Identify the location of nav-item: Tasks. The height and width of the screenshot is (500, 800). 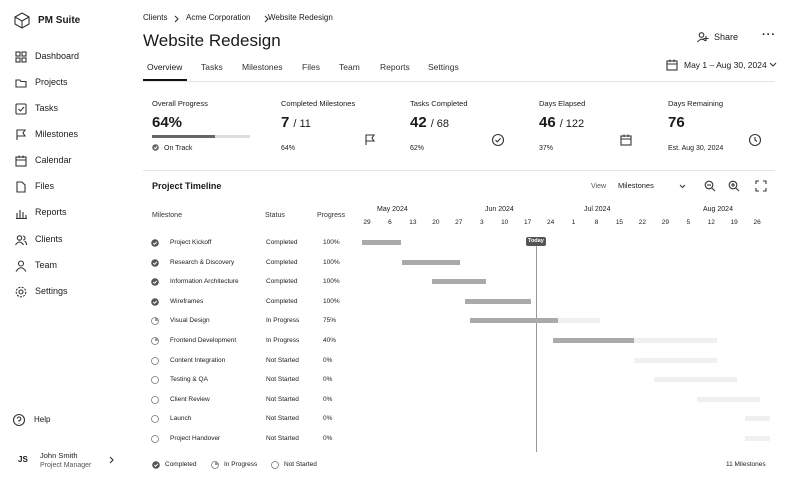
(47, 108).